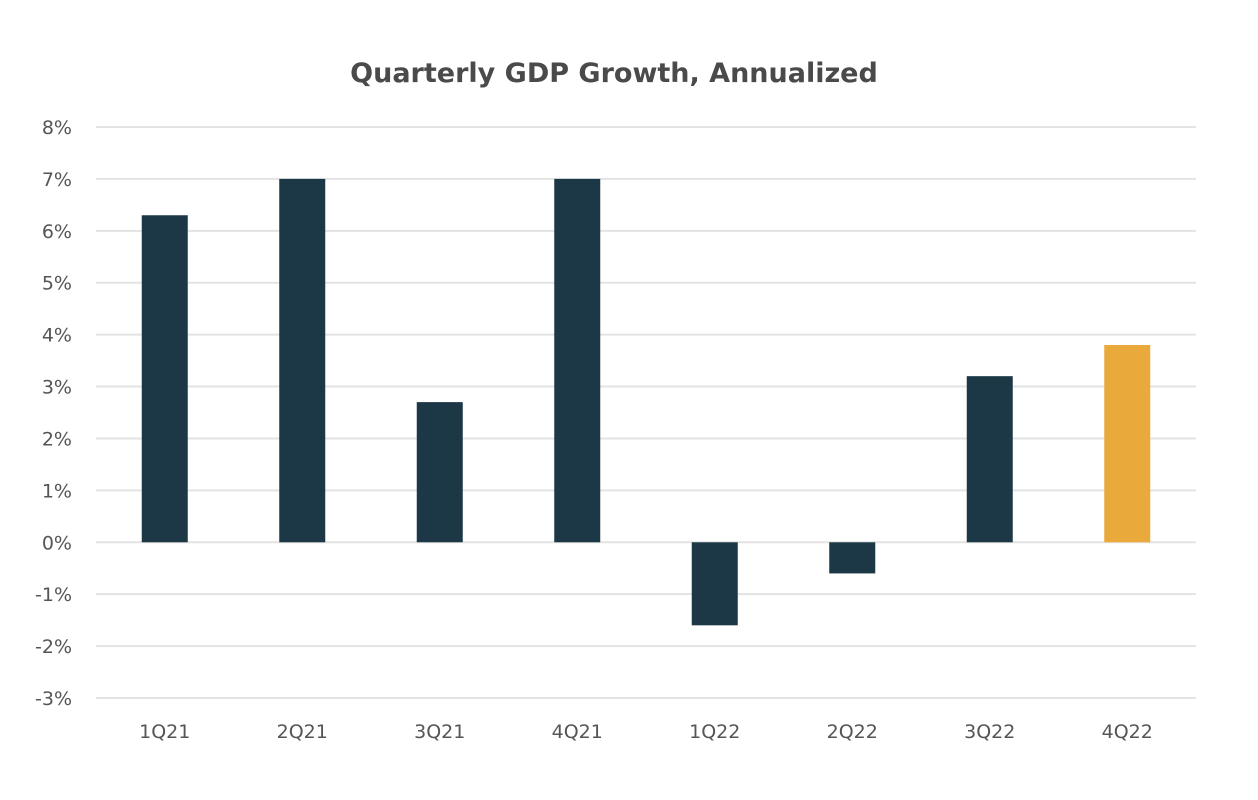 This screenshot has height=800, width=1258. Describe the element at coordinates (439, 732) in the screenshot. I see `x-tick-label: 3Q21` at that location.